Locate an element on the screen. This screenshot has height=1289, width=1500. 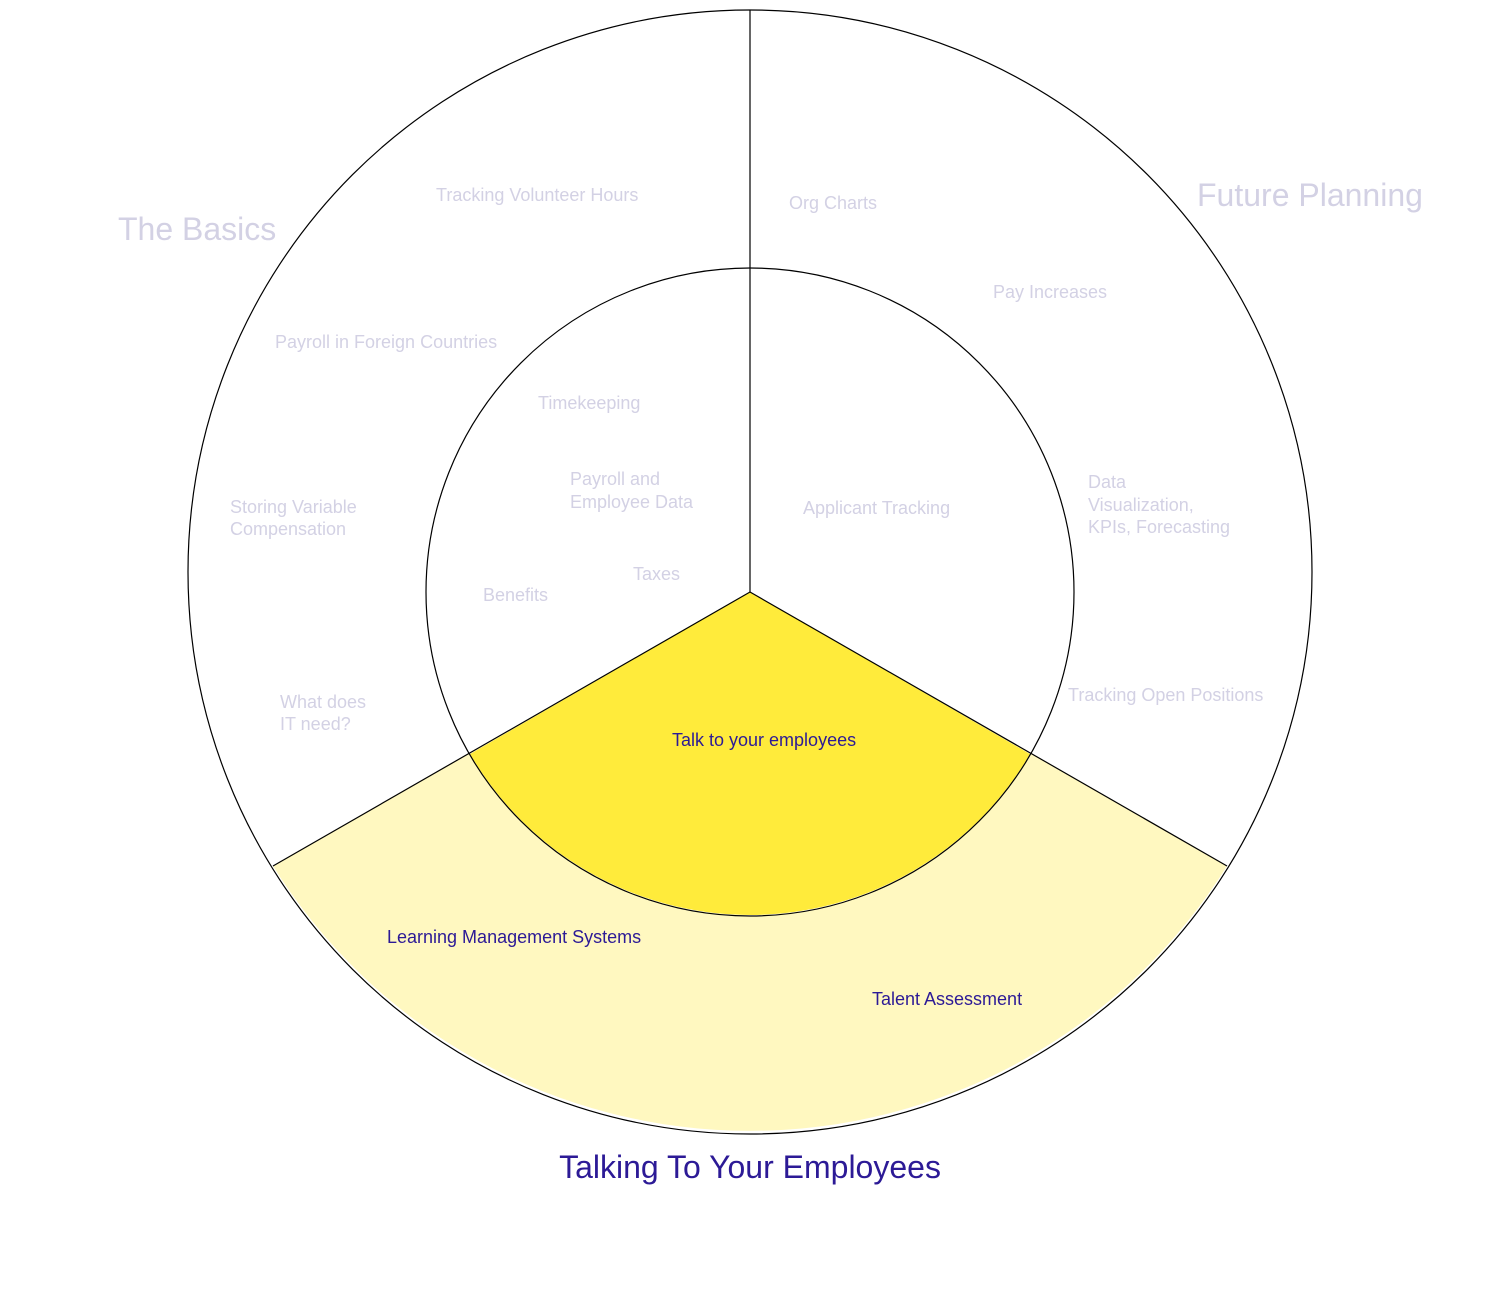
label-variable-line1: Storing Variable is located at coordinates (293, 507).